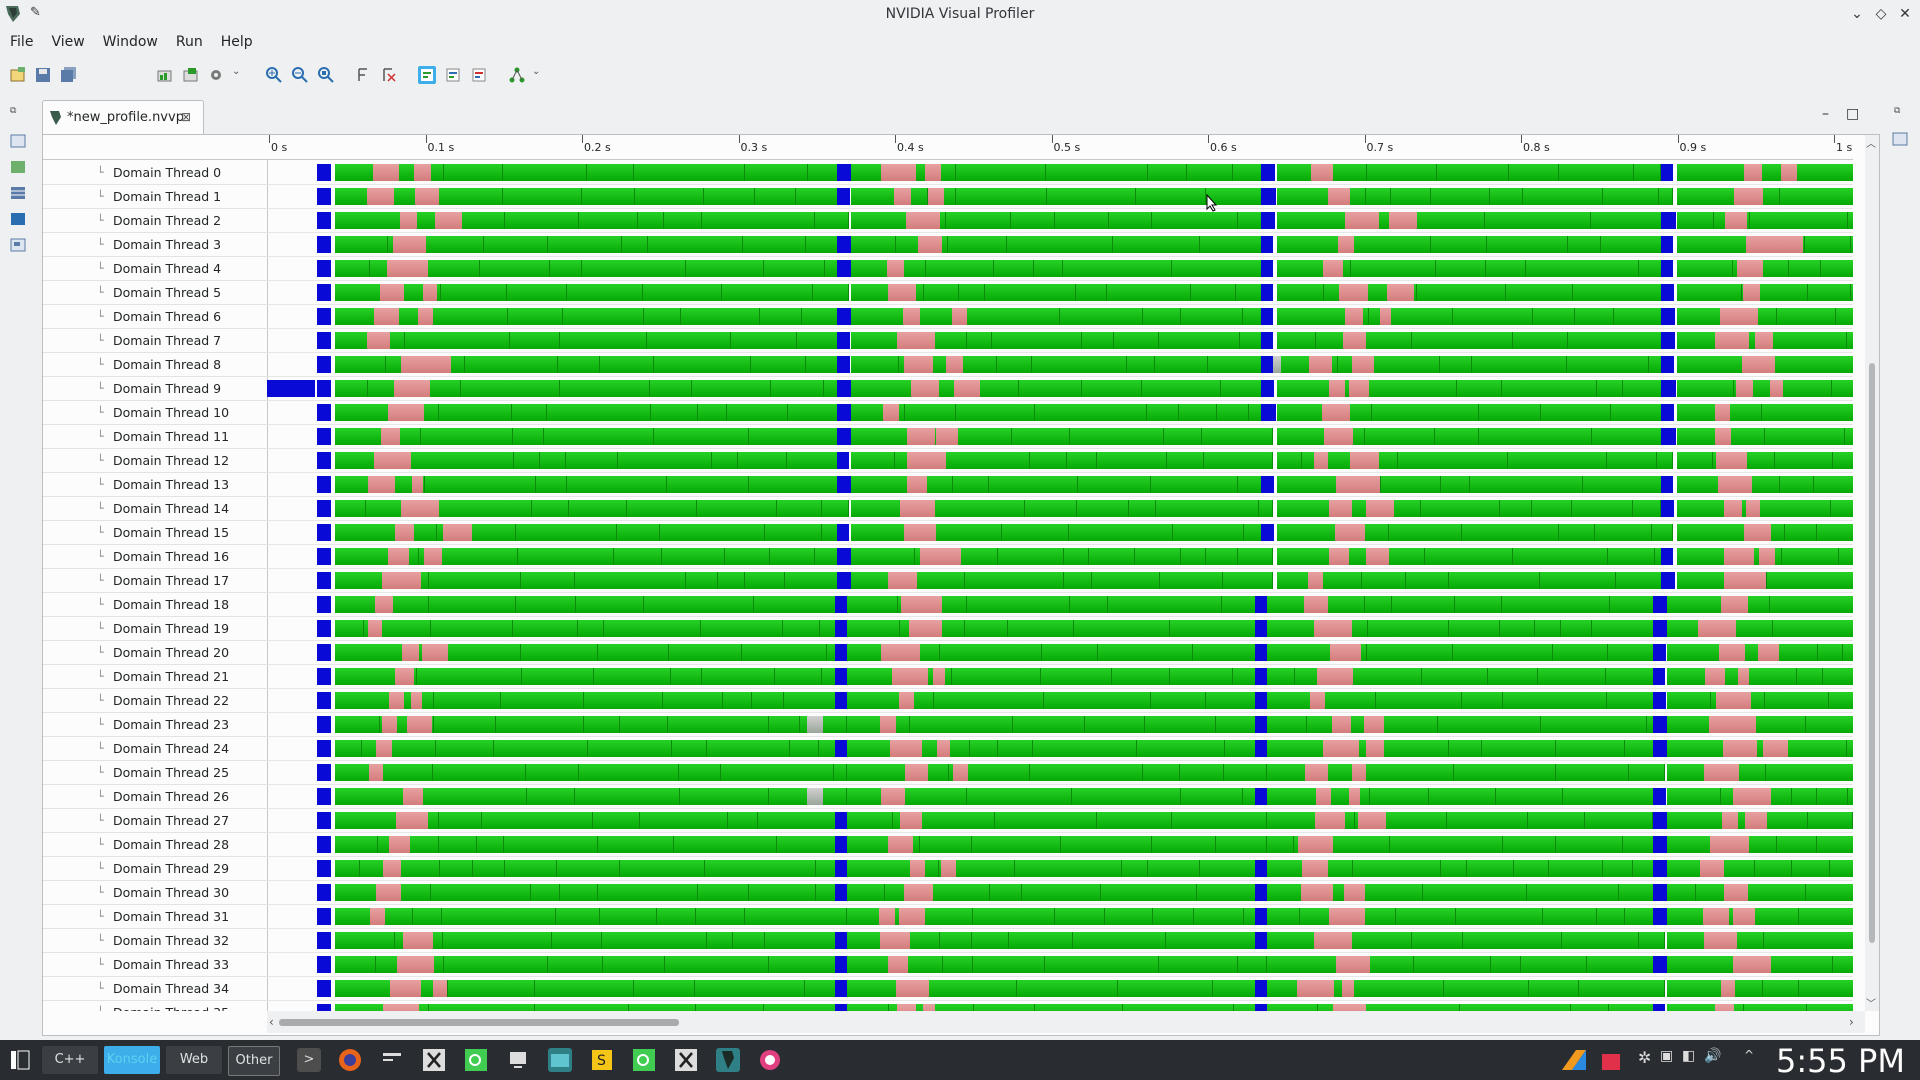  I want to click on tray-expand-icon: ^, so click(1749, 1055).